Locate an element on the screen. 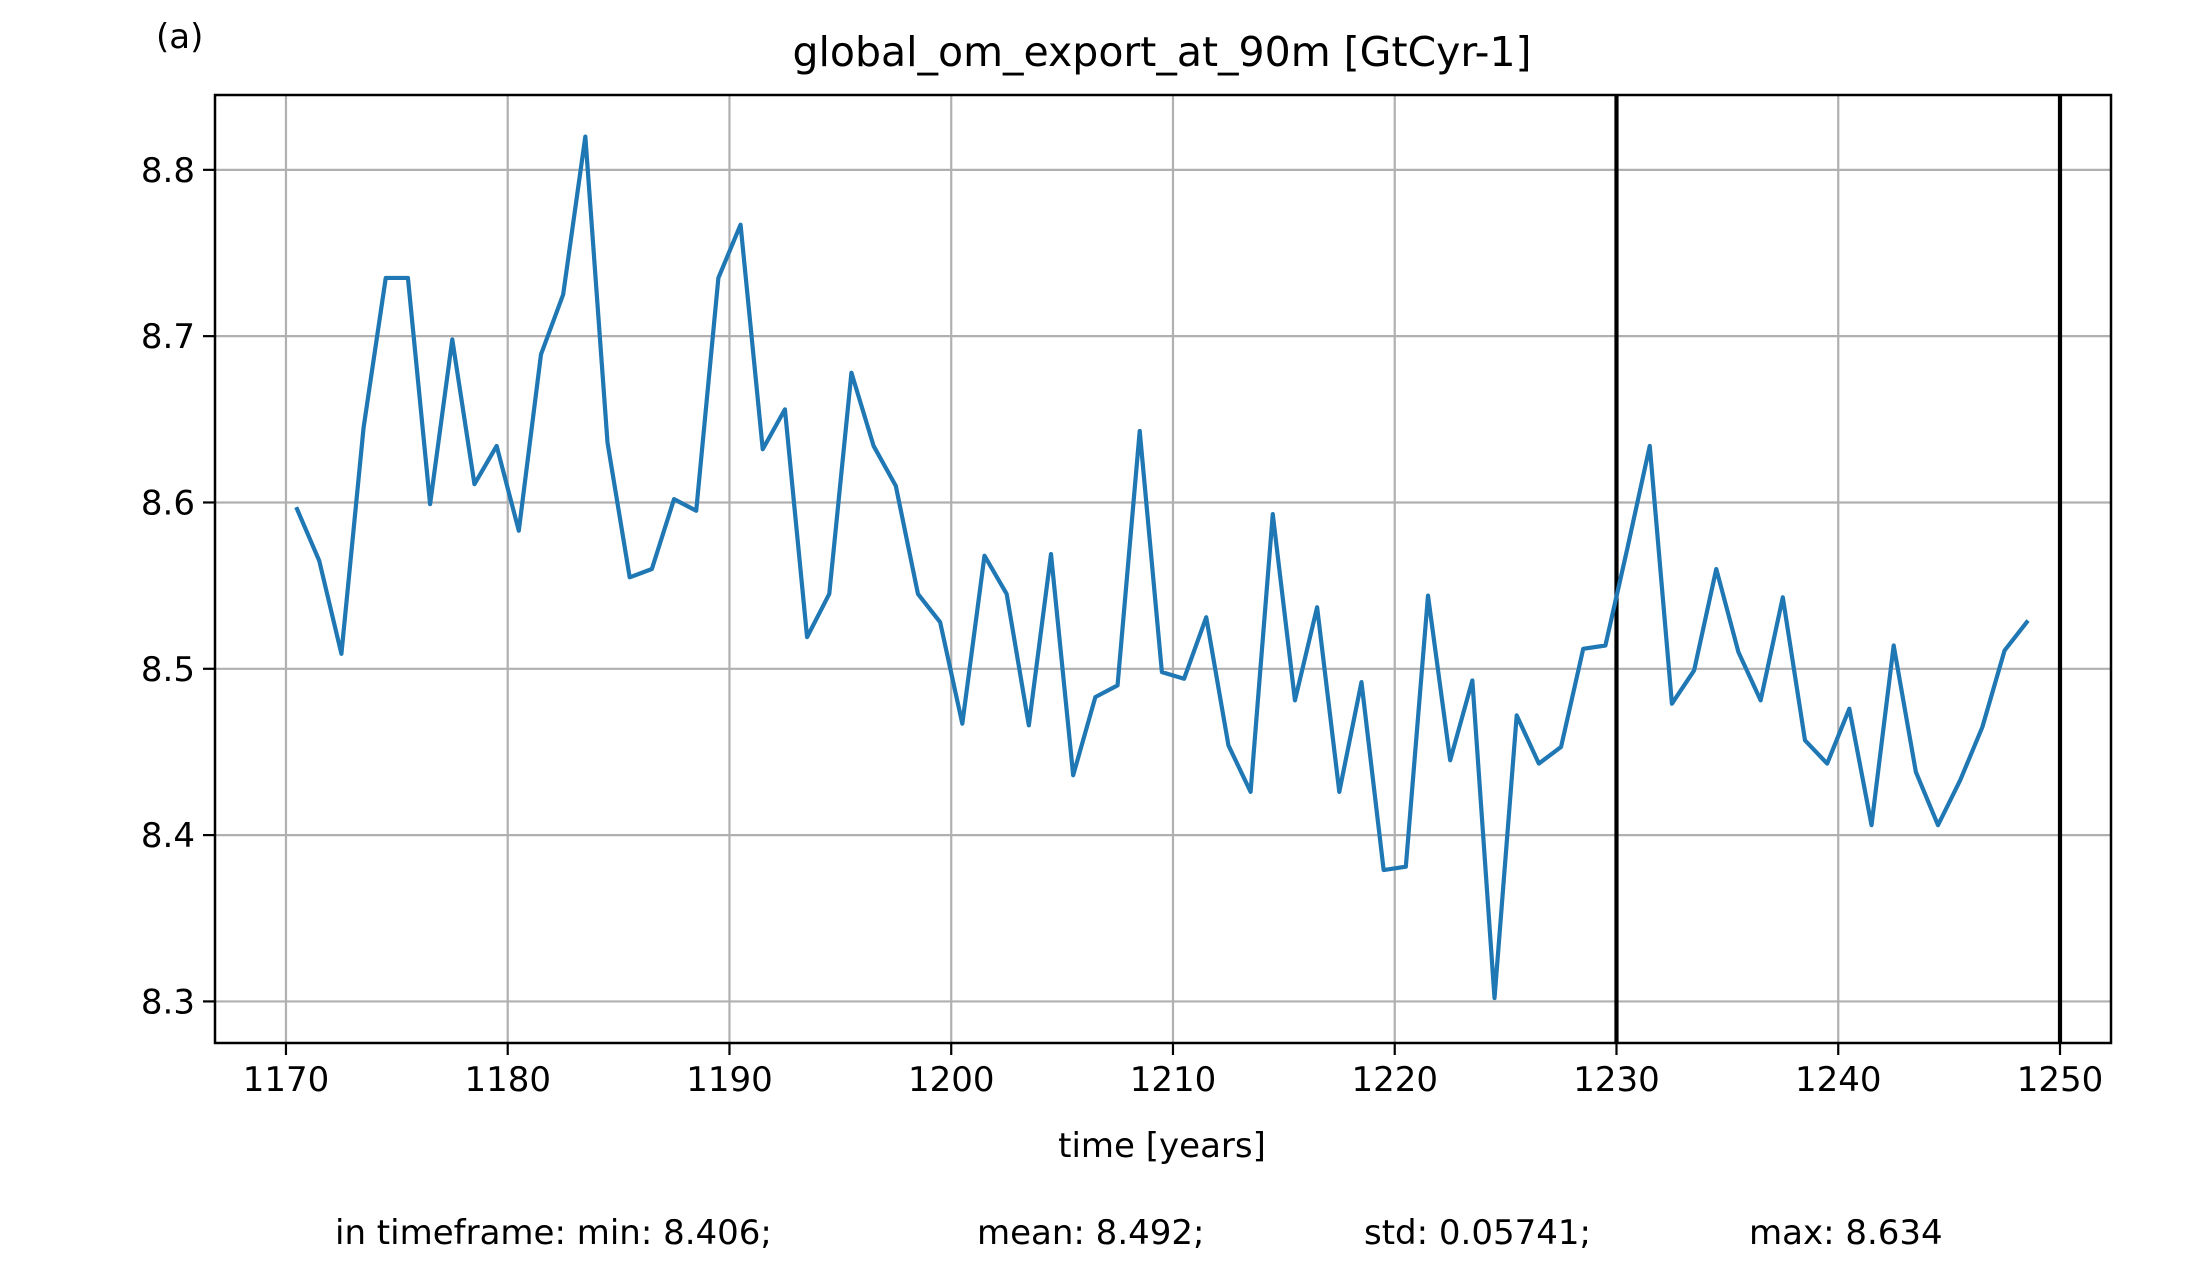  stat-min: in timeframe: min: 8.406; is located at coordinates (553, 1233).